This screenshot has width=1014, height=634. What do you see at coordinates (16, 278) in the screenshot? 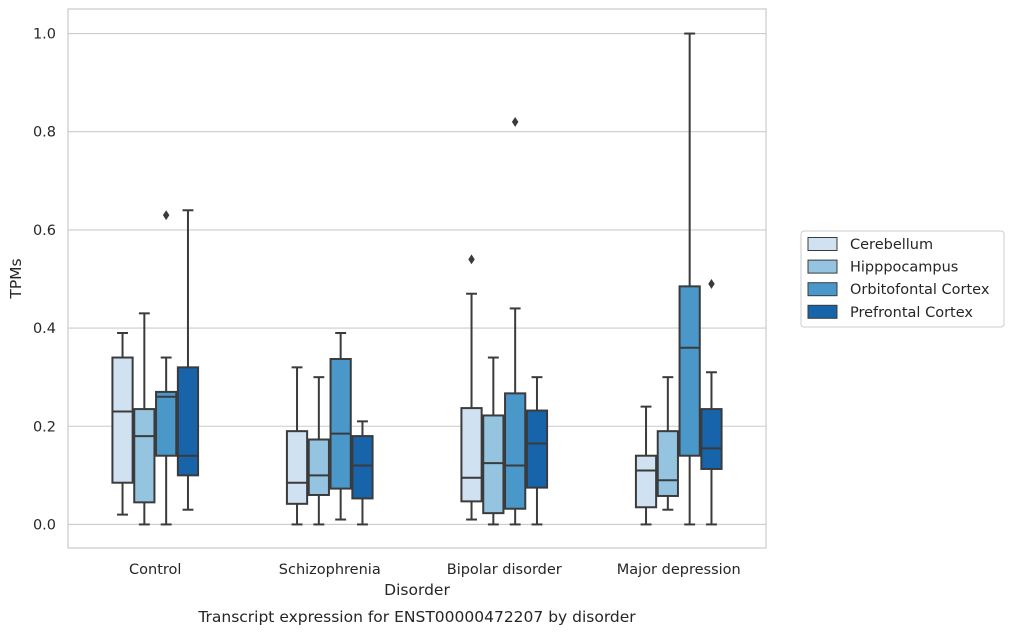
I see `y-axis-label: TPMs` at bounding box center [16, 278].